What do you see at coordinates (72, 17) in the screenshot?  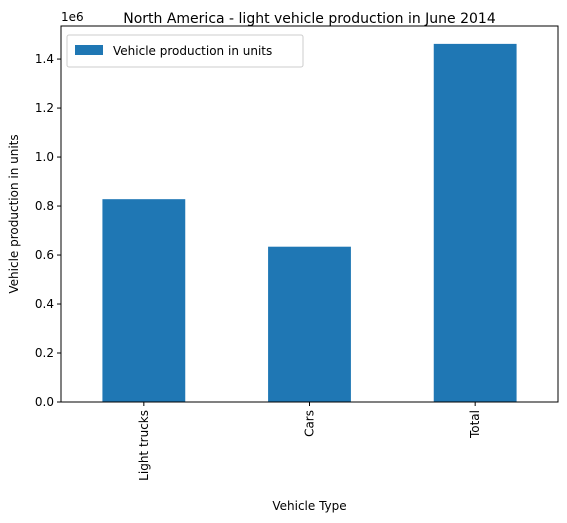 I see `y-axis-scale-label: 1e6` at bounding box center [72, 17].